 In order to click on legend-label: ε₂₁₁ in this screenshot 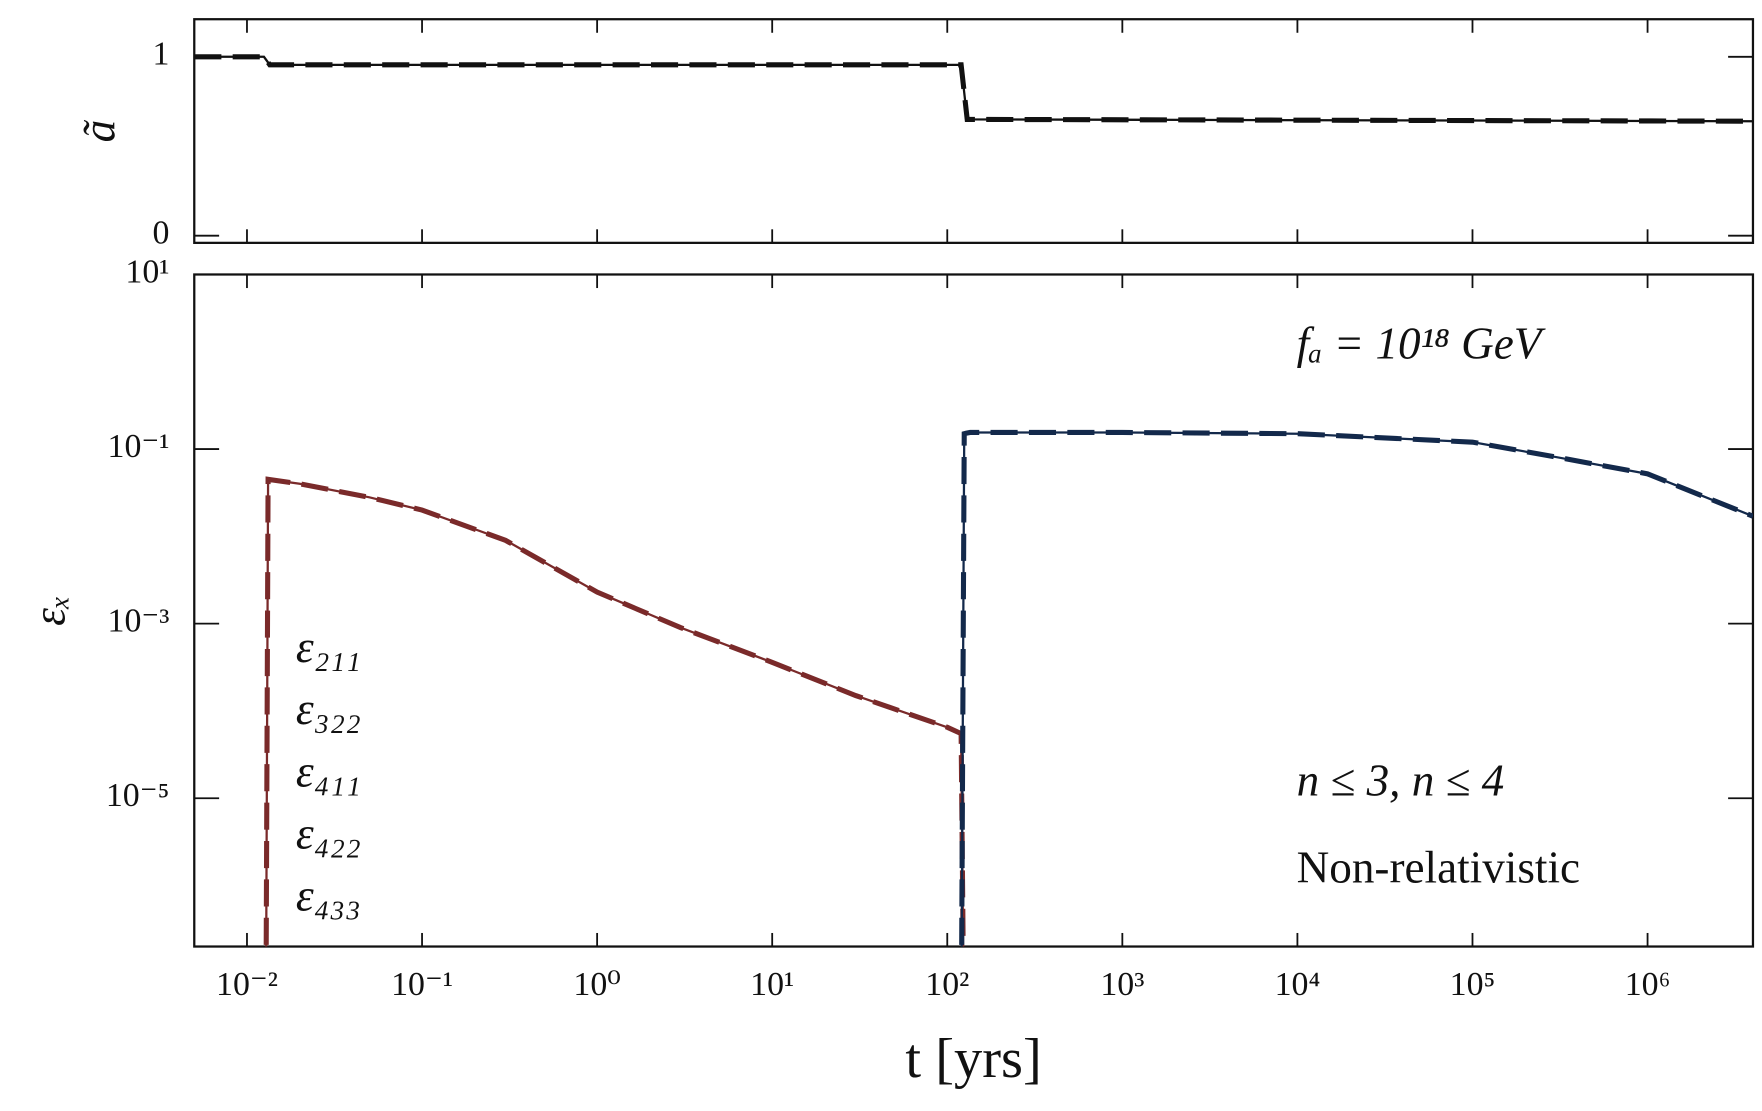, I will do `click(328, 647)`.